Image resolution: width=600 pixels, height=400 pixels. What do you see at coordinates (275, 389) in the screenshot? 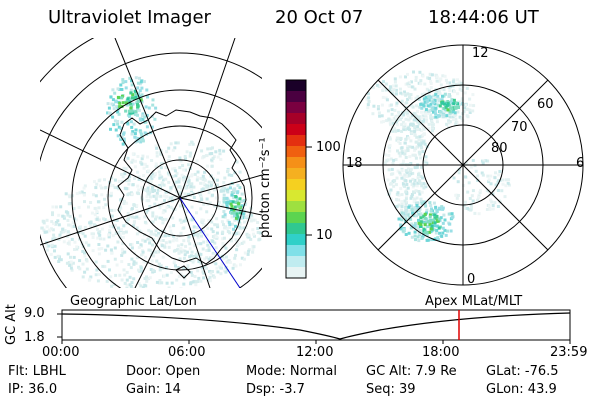
I see `info-dsp: Dsp: -3.7` at bounding box center [275, 389].